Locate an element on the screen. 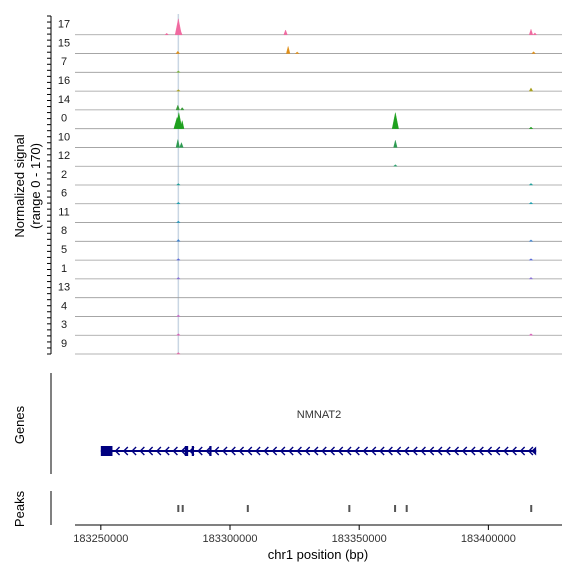  track-label: 1 is located at coordinates (64, 269).